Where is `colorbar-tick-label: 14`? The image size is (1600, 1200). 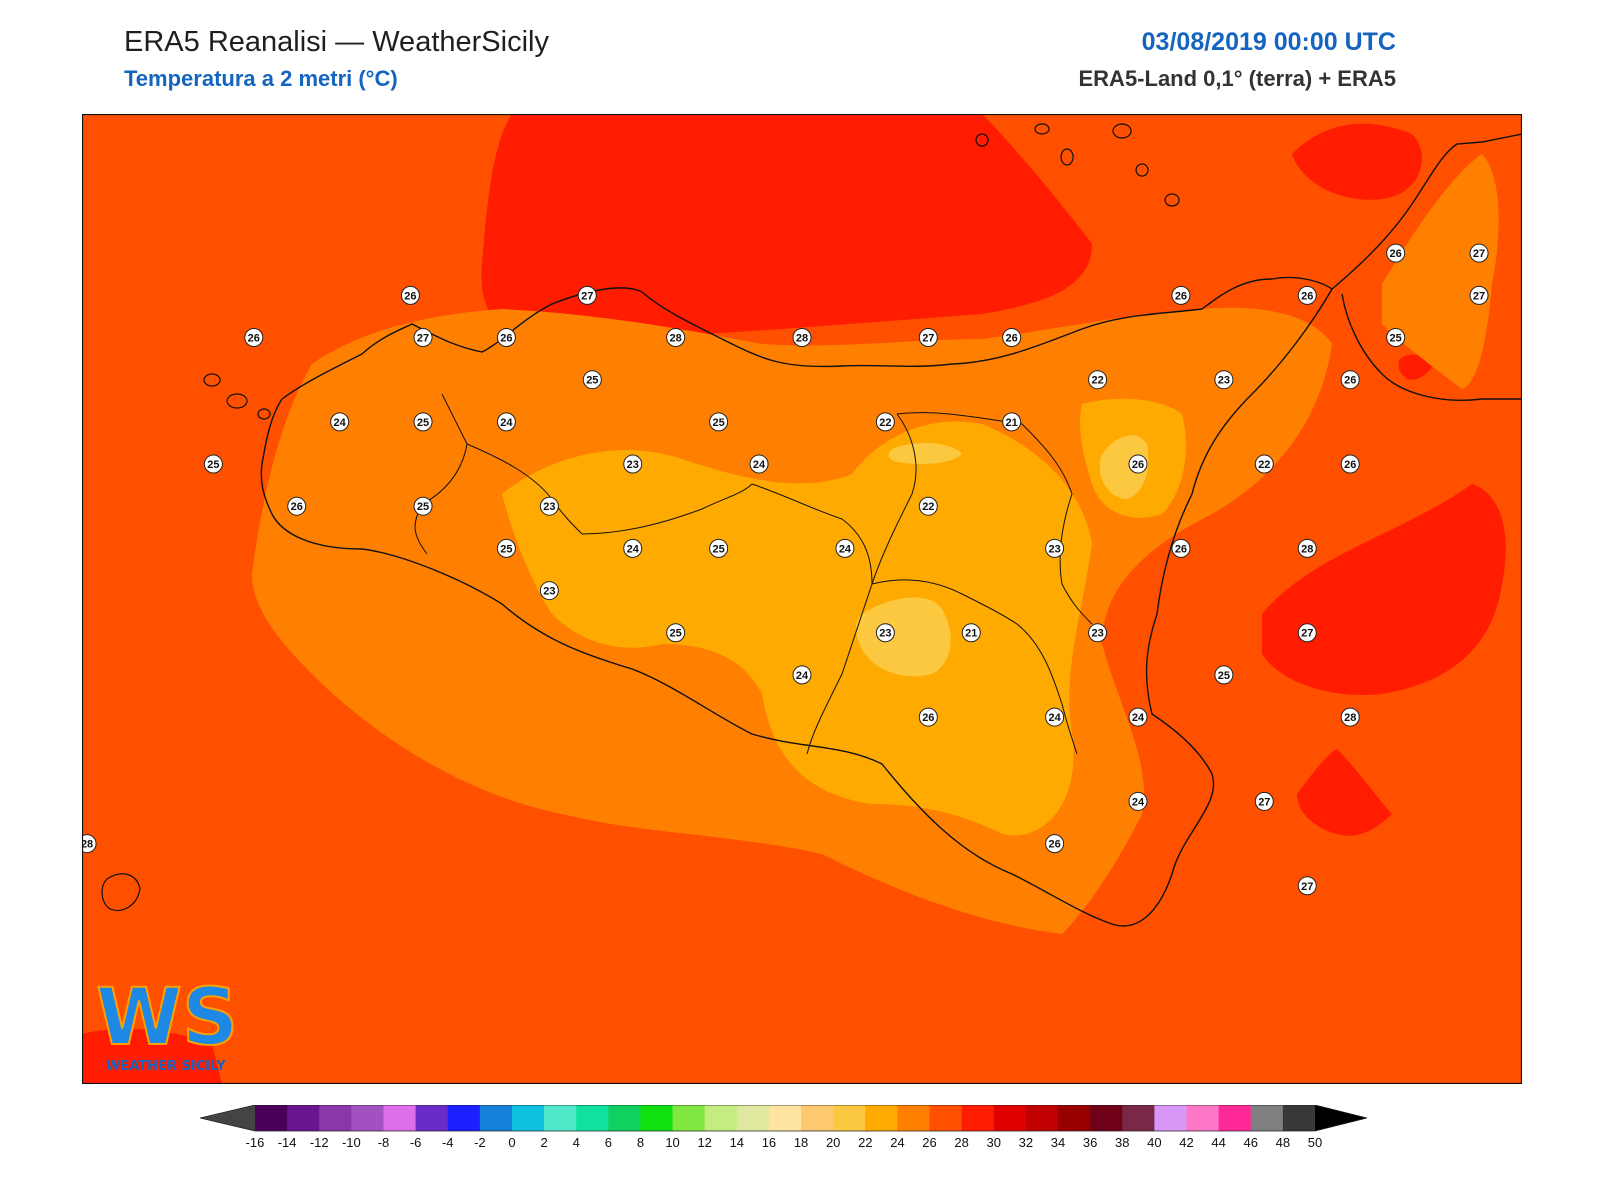
colorbar-tick-label: 14 is located at coordinates (737, 1142).